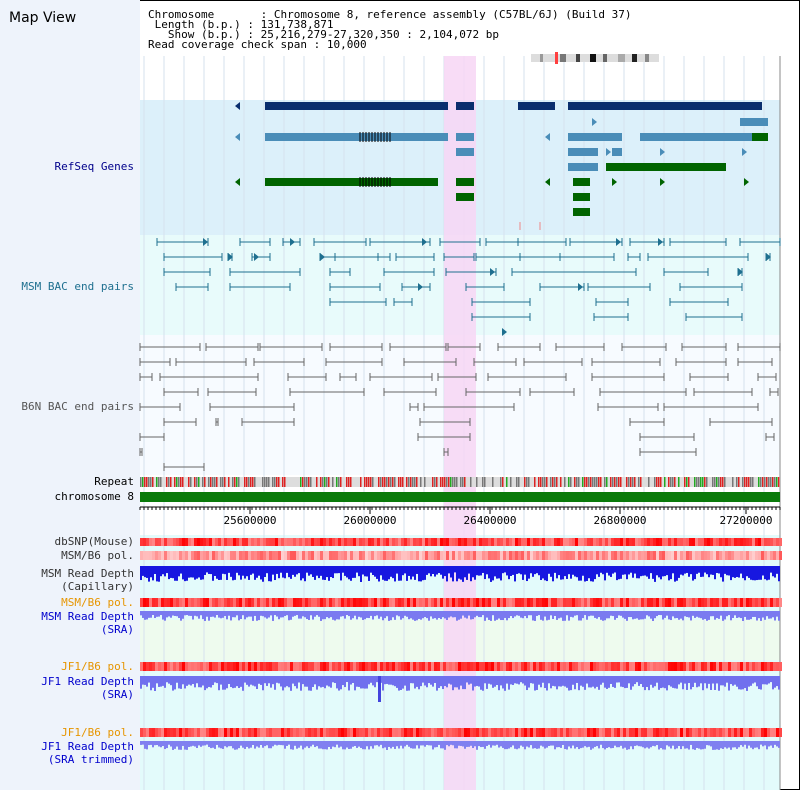 The width and height of the screenshot is (800, 790). Describe the element at coordinates (97, 732) in the screenshot. I see `track-label-jf1-pol-trimmed: JF1/B6 pol.` at that location.